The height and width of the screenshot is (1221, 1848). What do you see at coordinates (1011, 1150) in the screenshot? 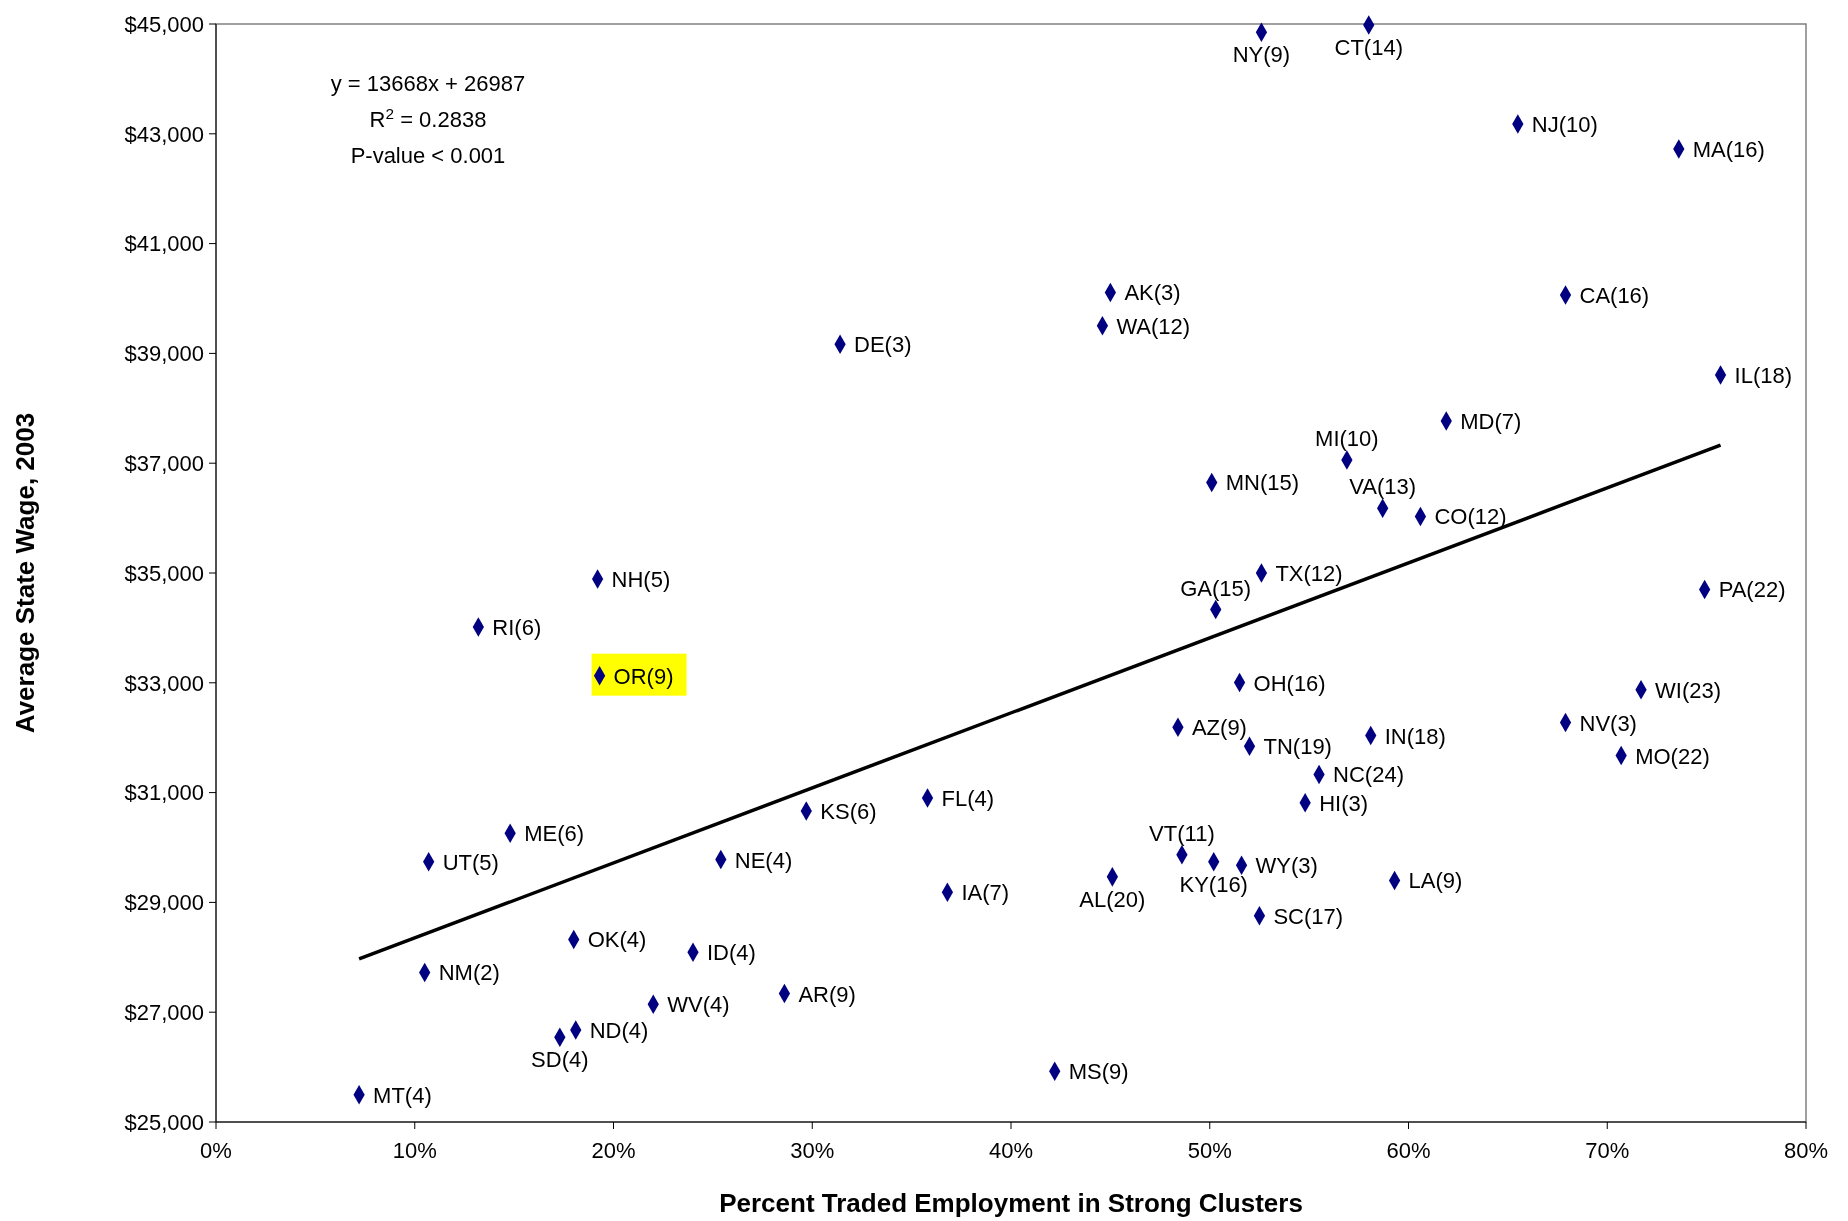
I see `x-tick-label: 40%` at bounding box center [1011, 1150].